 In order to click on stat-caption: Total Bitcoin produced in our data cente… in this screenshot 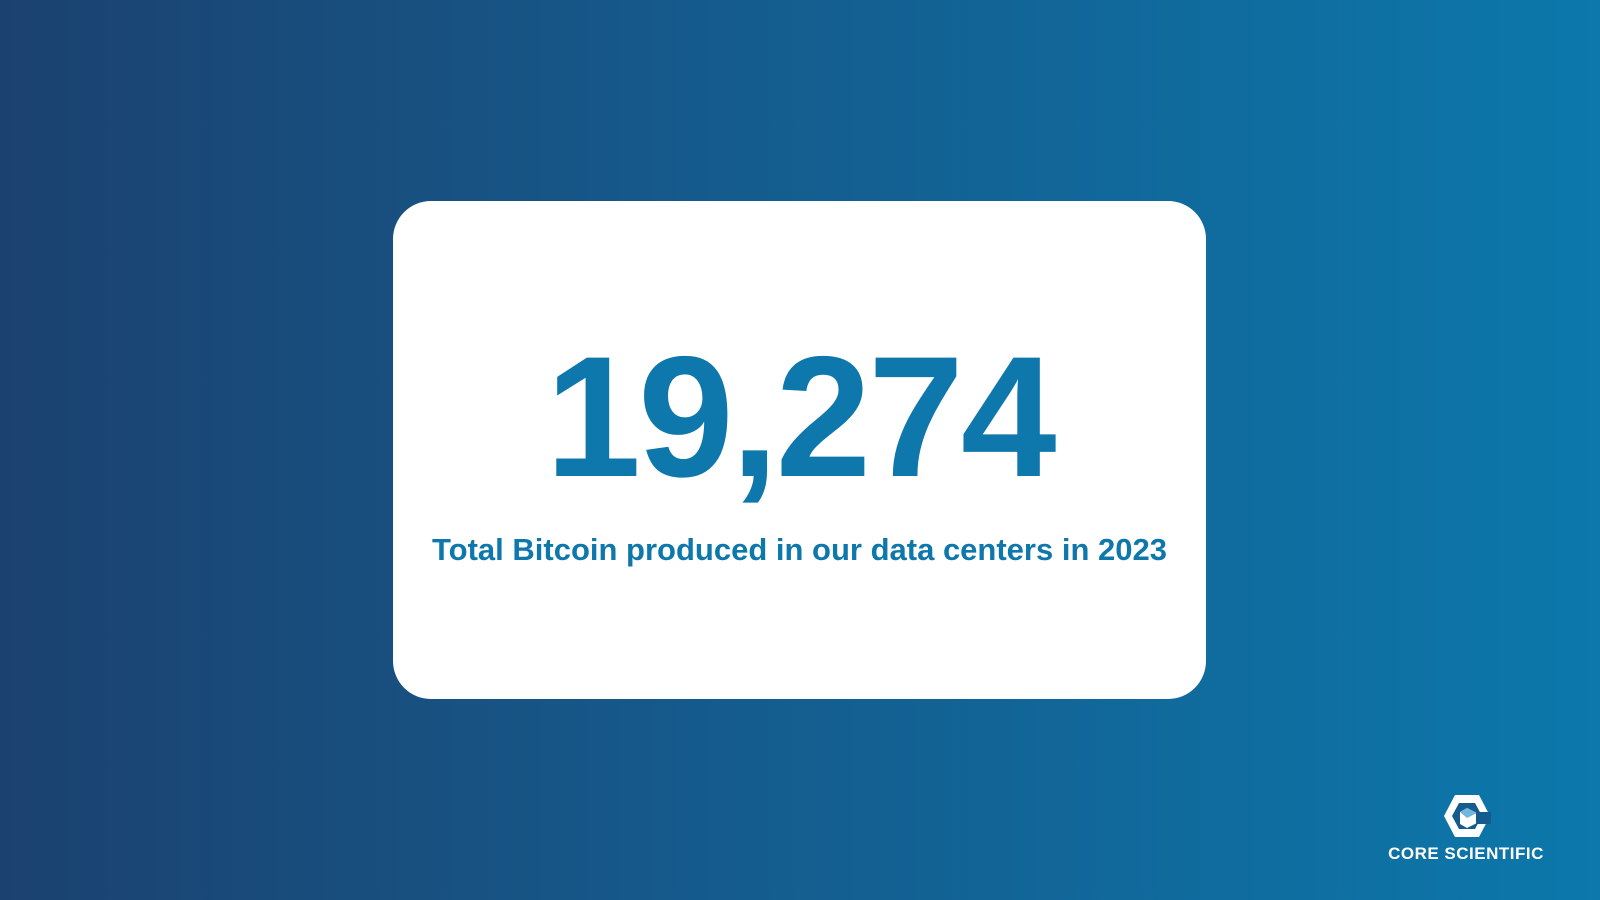, I will do `click(799, 549)`.